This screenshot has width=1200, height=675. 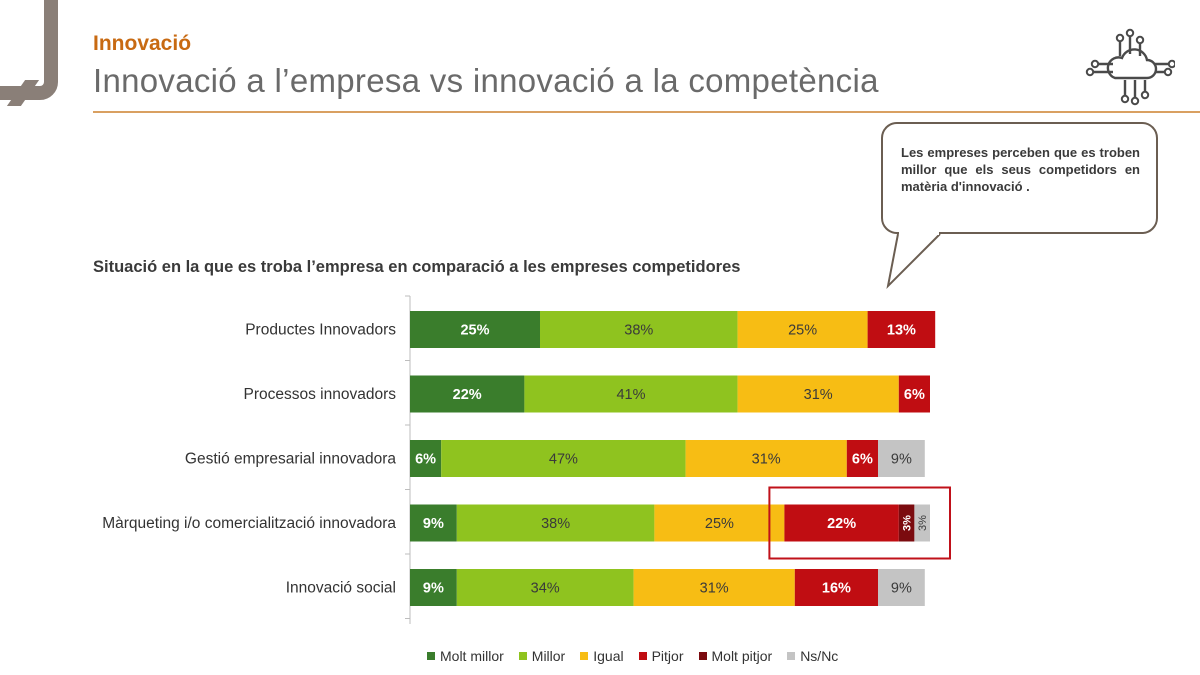 What do you see at coordinates (290, 459) in the screenshot?
I see `category-label: Gestió empresarial innovadora` at bounding box center [290, 459].